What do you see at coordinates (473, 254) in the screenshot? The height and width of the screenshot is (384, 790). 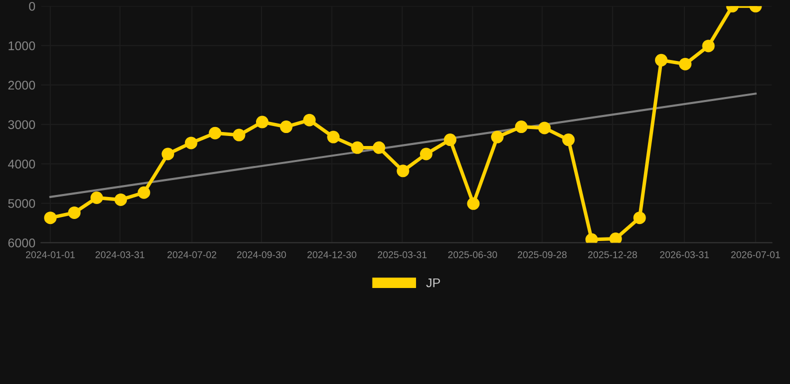 I see `x-tick-label: 2025-06-30` at bounding box center [473, 254].